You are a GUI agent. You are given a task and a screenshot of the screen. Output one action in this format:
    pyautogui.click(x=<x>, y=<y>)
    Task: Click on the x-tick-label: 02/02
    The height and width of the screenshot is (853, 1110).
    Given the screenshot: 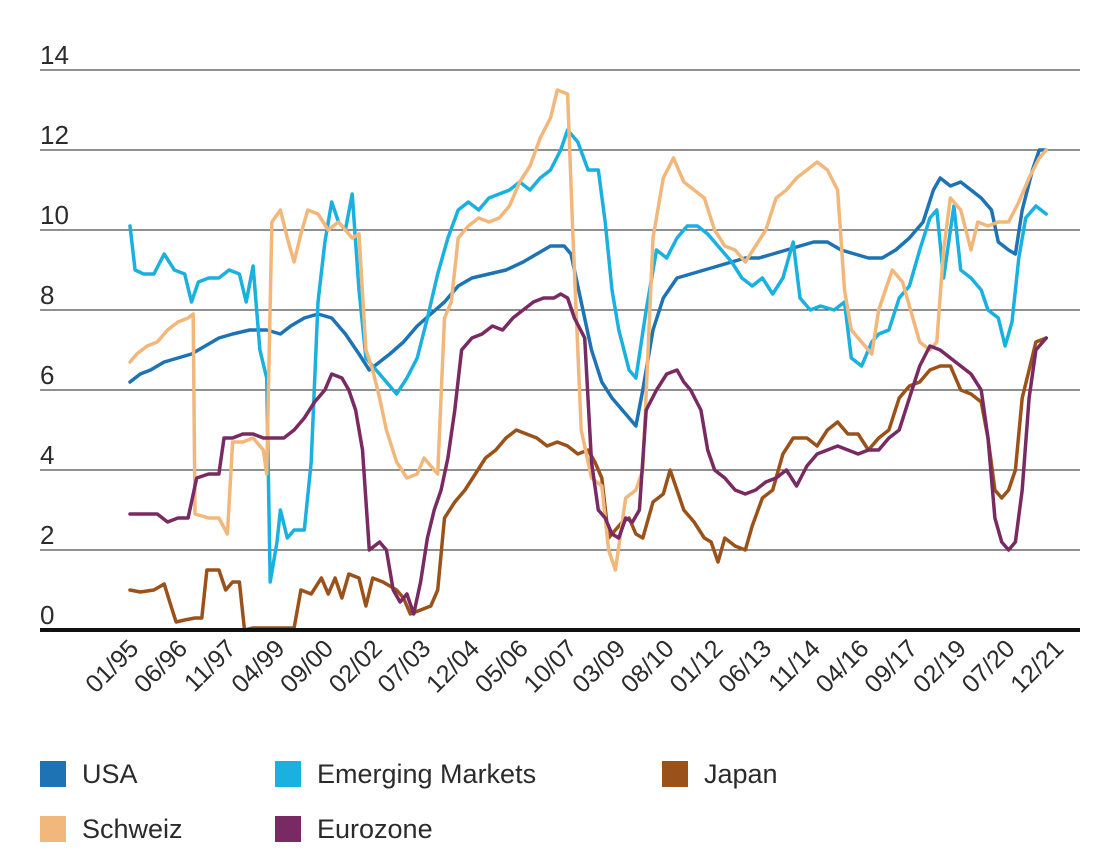 What is the action you would take?
    pyautogui.click(x=356, y=666)
    